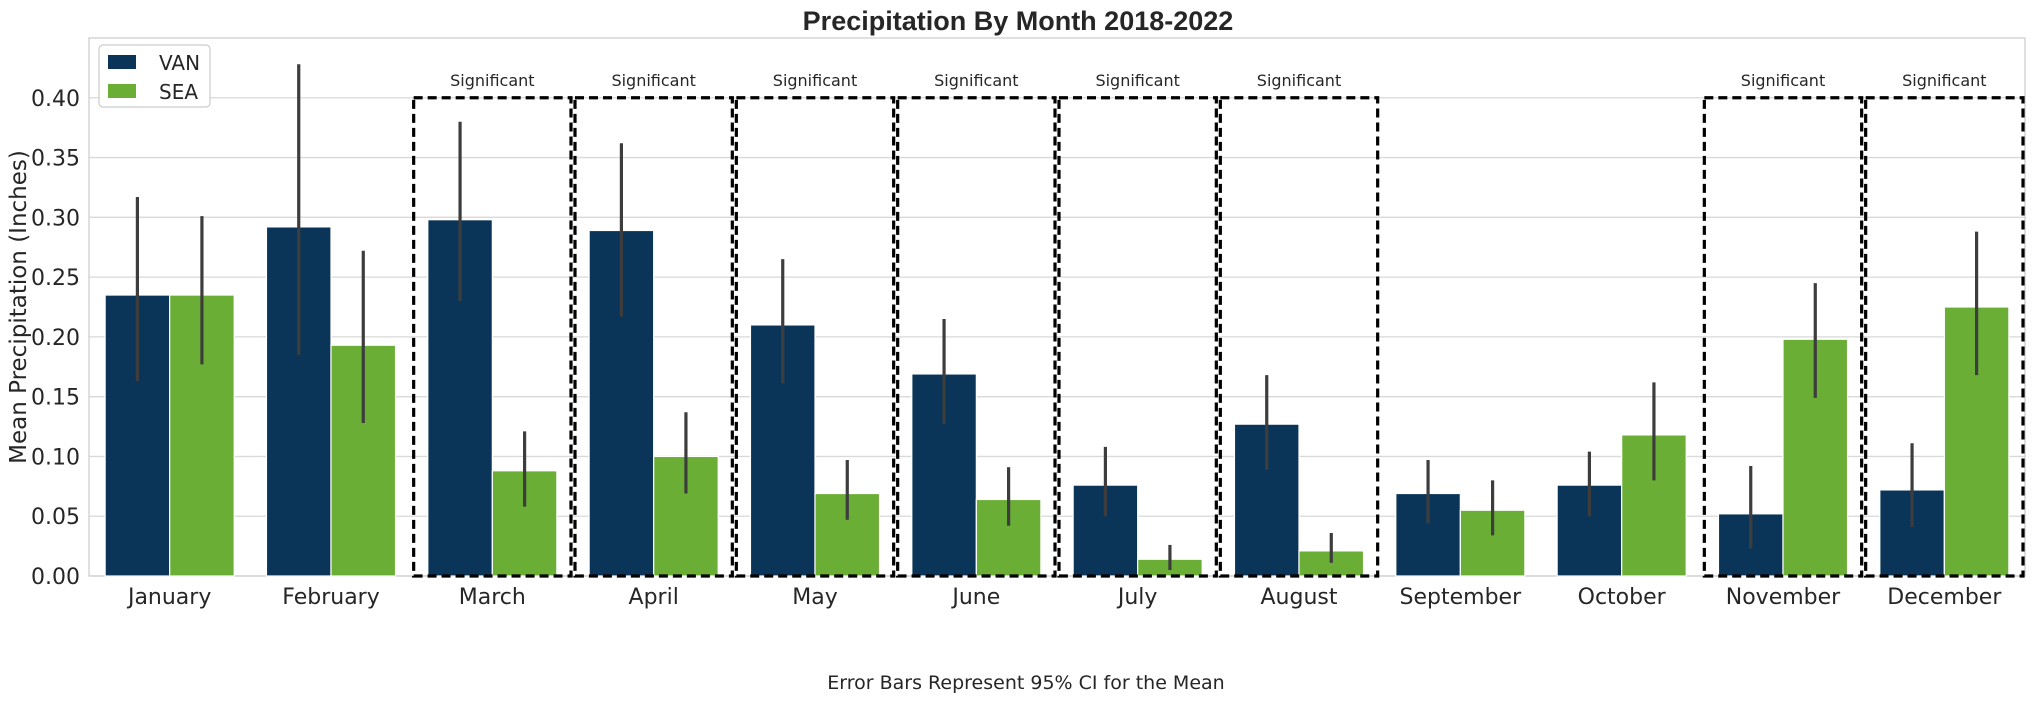 The width and height of the screenshot is (2036, 703). I want to click on y-tick-label: 0.35, so click(55, 159).